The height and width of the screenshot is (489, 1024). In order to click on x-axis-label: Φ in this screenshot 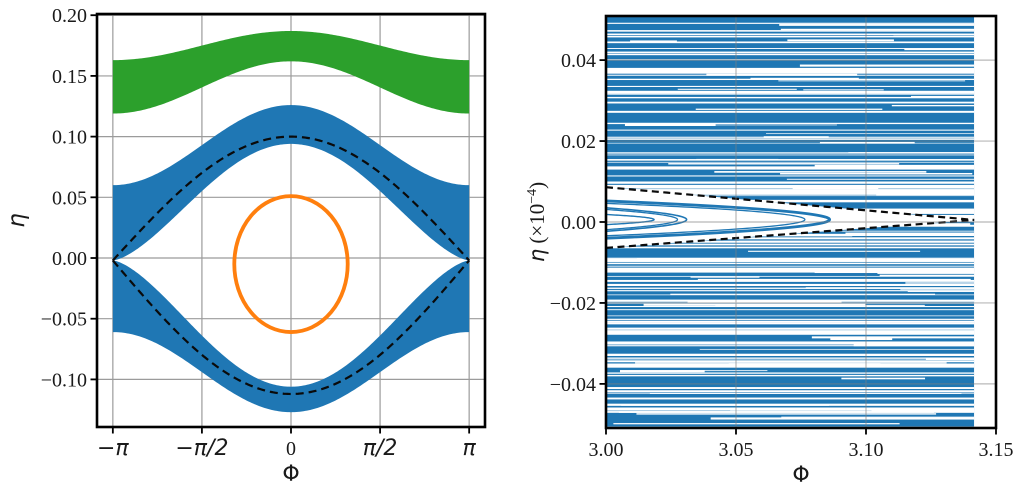, I will do `click(800, 475)`.